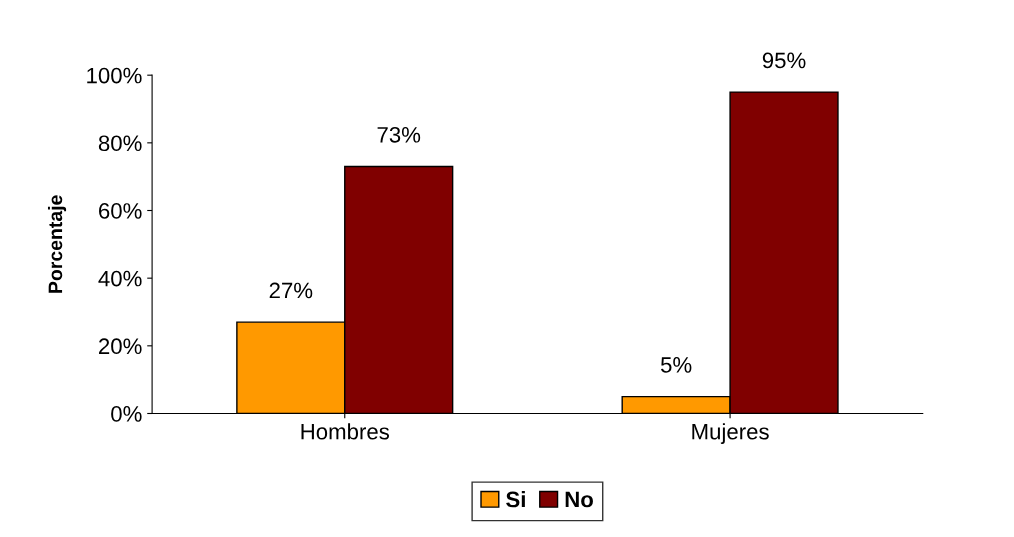 The height and width of the screenshot is (537, 1014). What do you see at coordinates (120, 143) in the screenshot?
I see `y-tick-label: 80%` at bounding box center [120, 143].